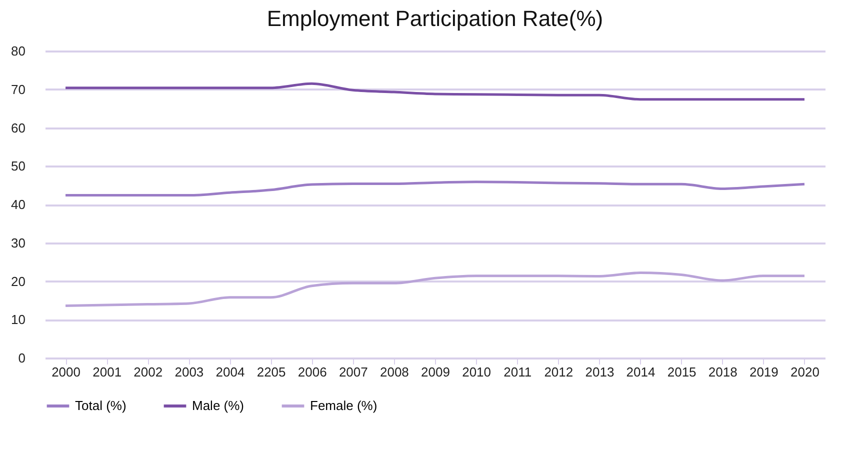  I want to click on y-tick-label: 30, so click(18, 242).